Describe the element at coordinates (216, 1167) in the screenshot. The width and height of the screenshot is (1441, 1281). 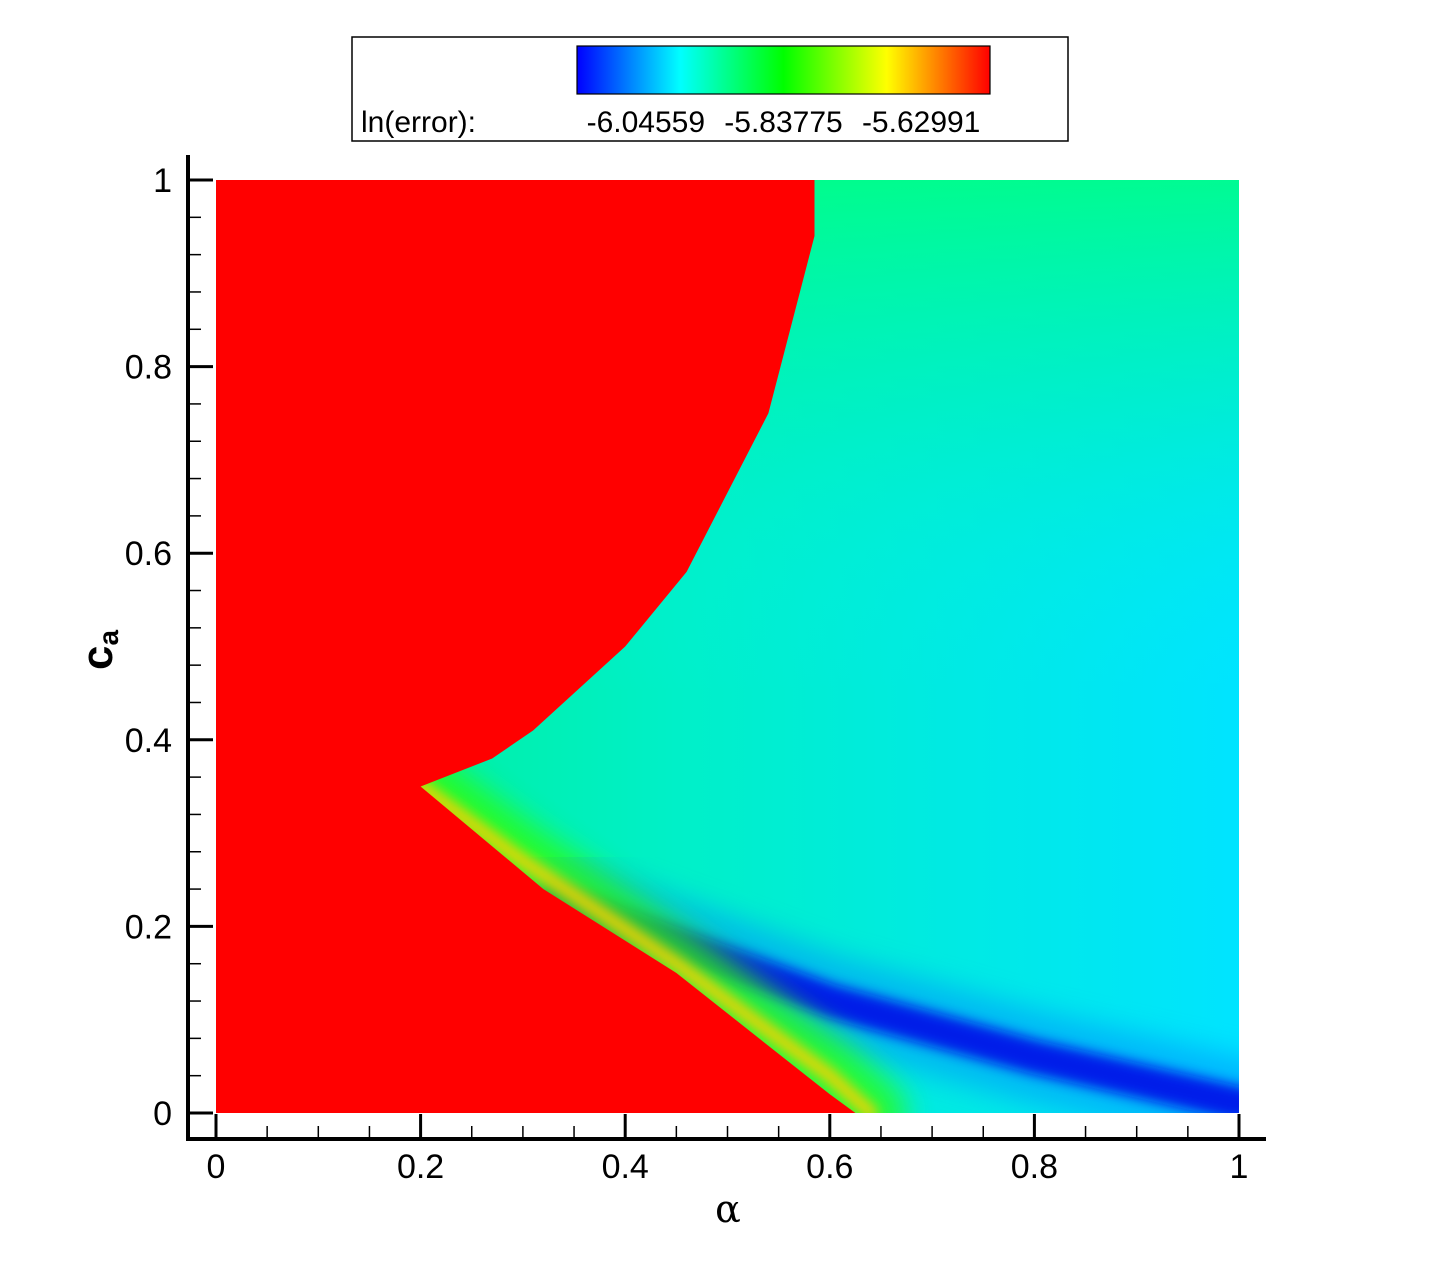
I see `x-tick-label: 0` at that location.